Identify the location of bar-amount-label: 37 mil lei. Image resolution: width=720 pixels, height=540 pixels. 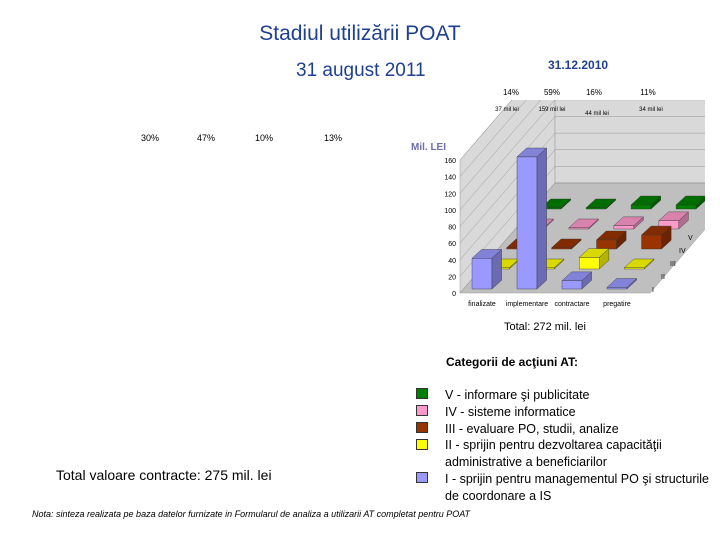
(507, 110).